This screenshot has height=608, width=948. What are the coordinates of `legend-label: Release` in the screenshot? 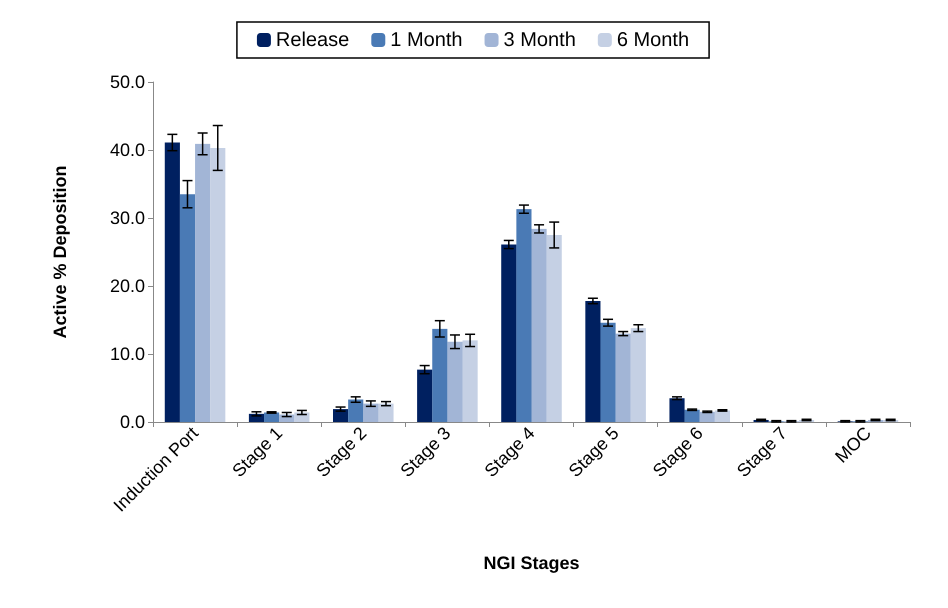 It's located at (313, 40).